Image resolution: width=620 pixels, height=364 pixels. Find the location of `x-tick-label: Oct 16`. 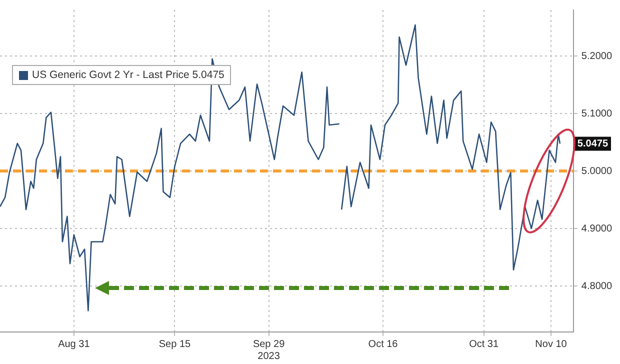

x-tick-label: Oct 16 is located at coordinates (383, 344).